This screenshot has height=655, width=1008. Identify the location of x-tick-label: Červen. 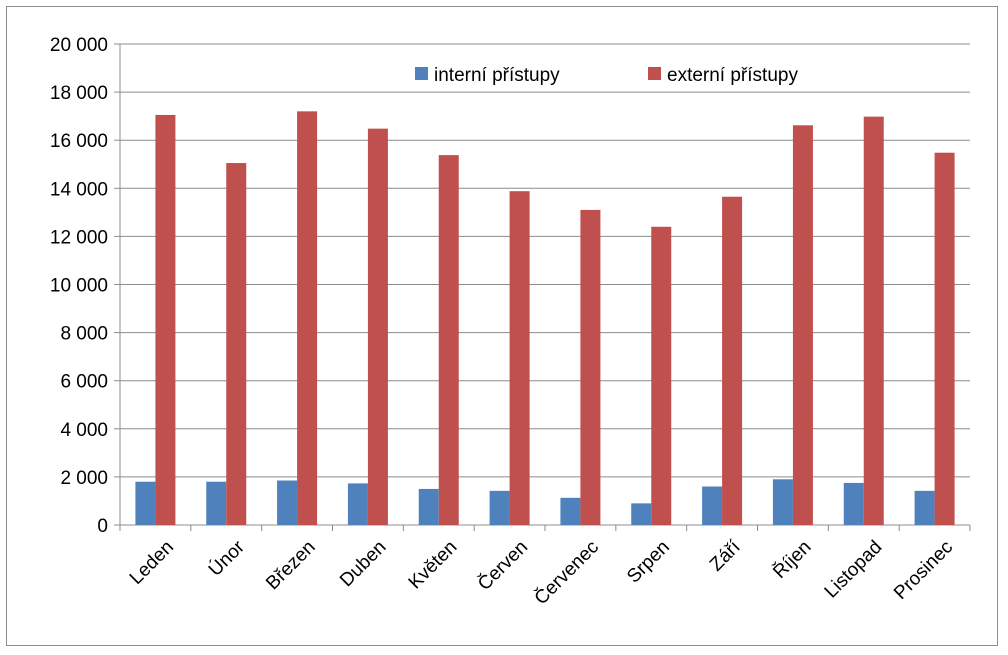
(502, 565).